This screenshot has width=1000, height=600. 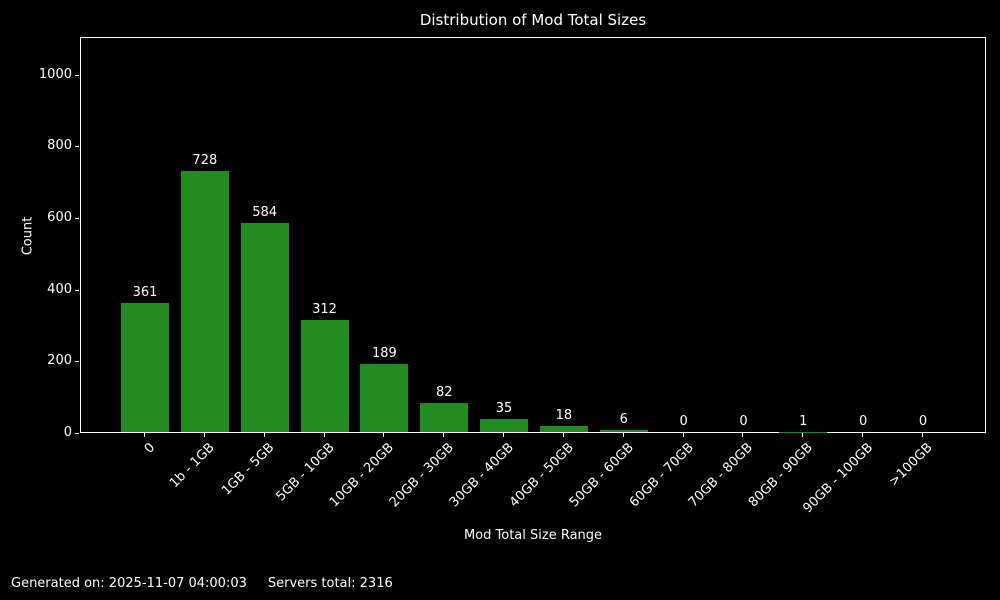 I want to click on footer-servers-total-text: Servers total: 2316, so click(x=330, y=583).